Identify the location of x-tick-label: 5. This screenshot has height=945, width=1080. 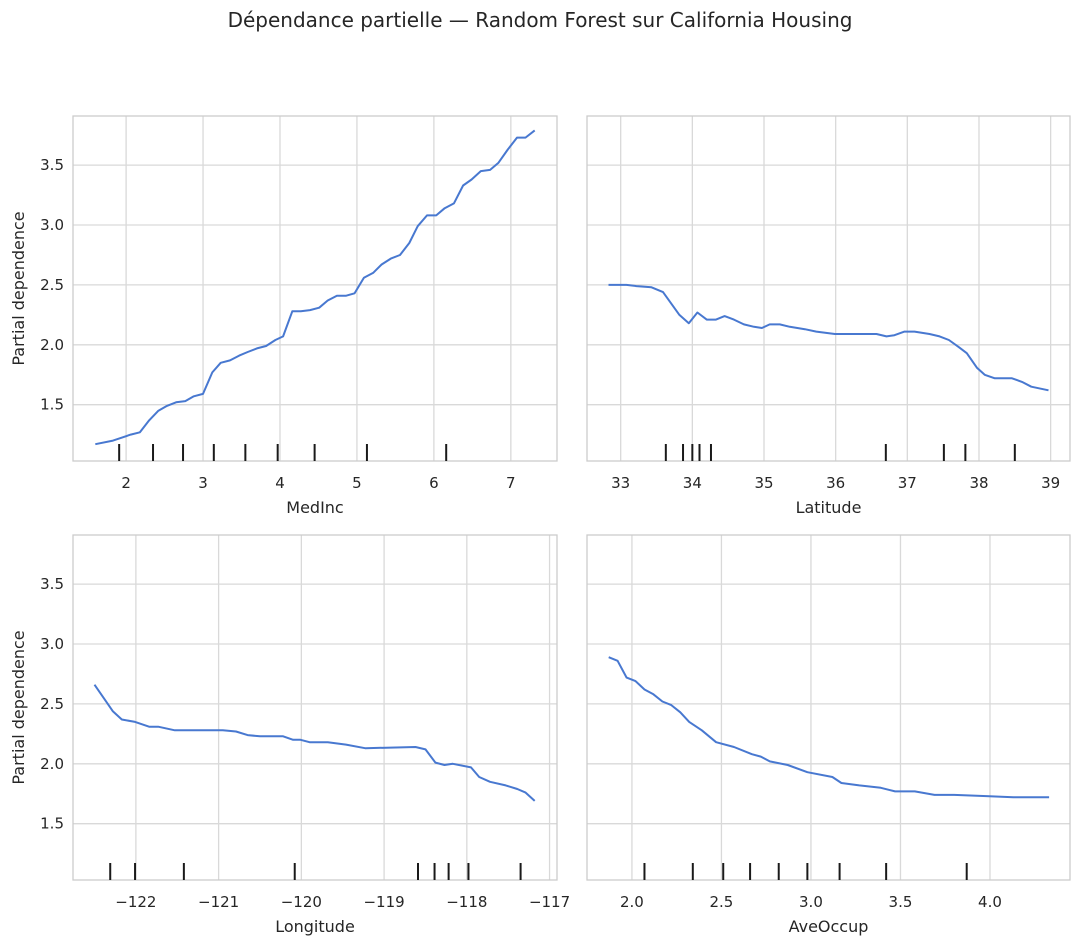
(357, 483).